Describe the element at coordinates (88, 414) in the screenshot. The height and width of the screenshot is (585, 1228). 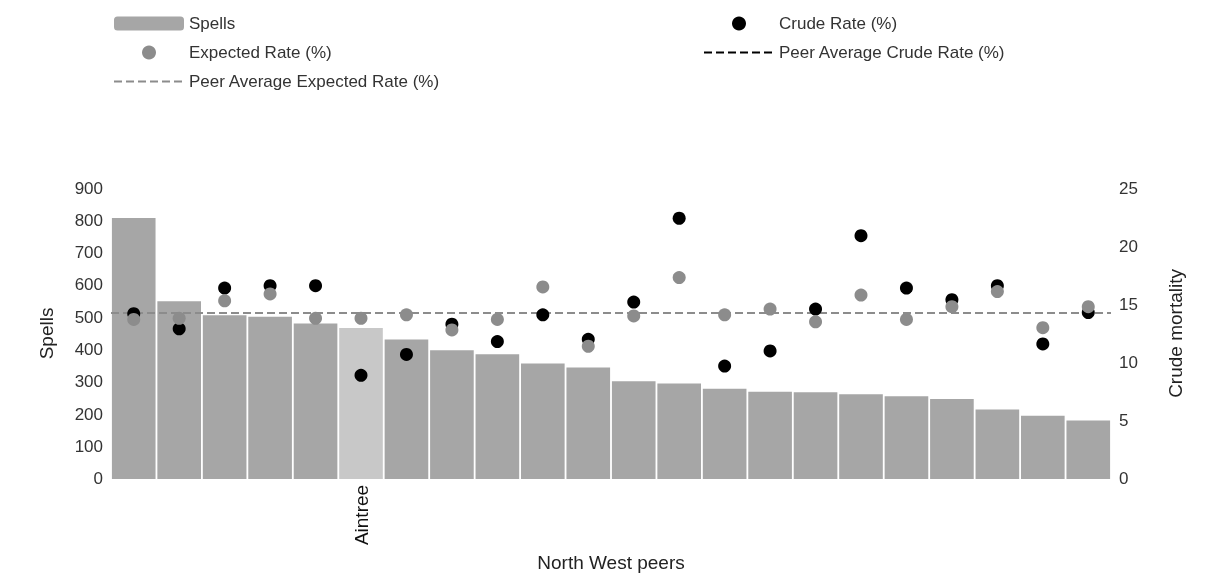
I see `y-tick-label: 200` at that location.